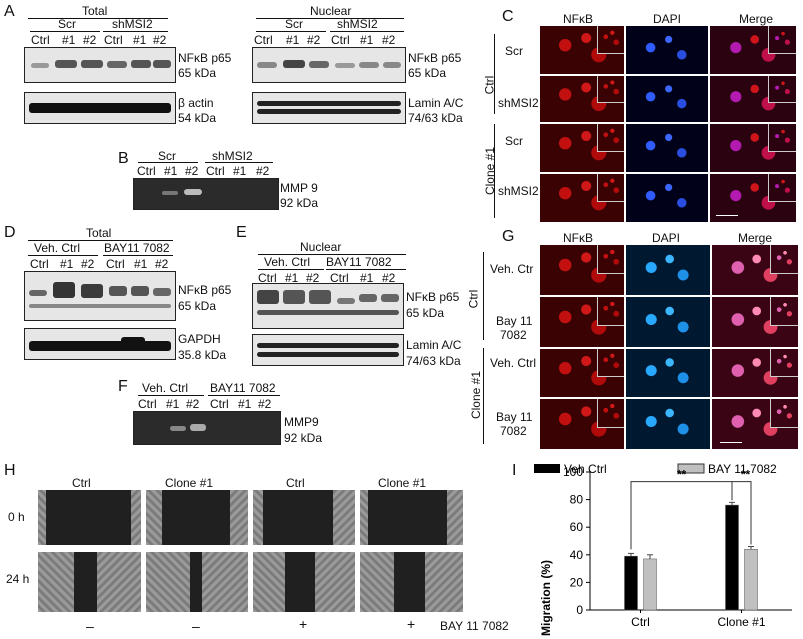 This screenshot has height=639, width=803. I want to click on row-0h: 0 h, so click(16, 517).